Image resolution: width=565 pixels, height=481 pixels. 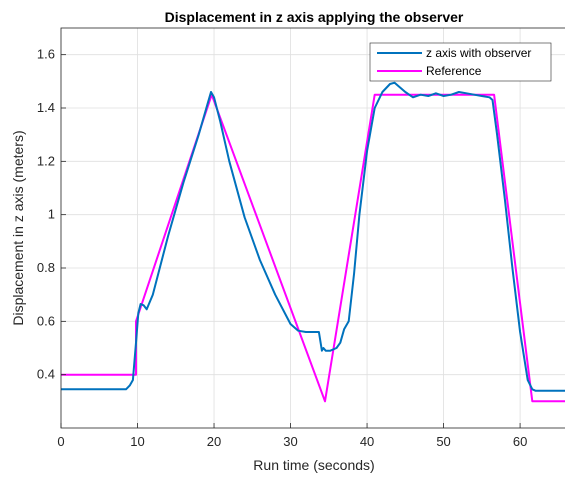 What do you see at coordinates (520, 441) in the screenshot?
I see `x-tick-label: 60` at bounding box center [520, 441].